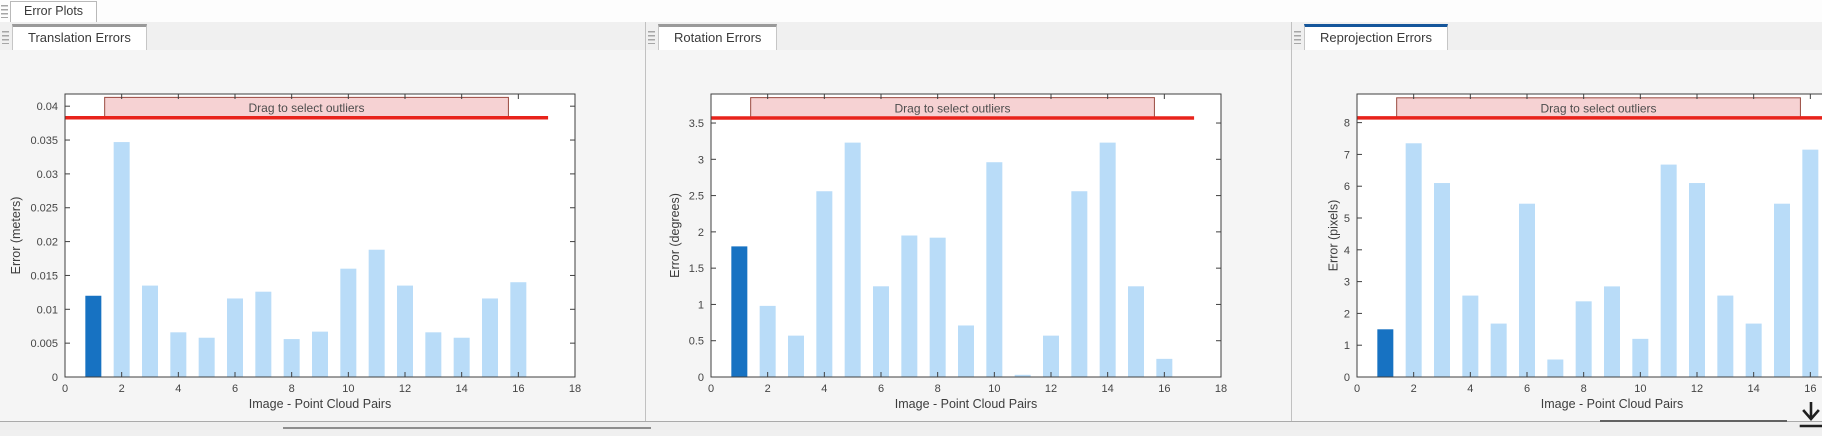 This screenshot has height=436, width=1822. Describe the element at coordinates (718, 37) in the screenshot. I see `tab-rotation-errors: Rotation Errors` at that location.